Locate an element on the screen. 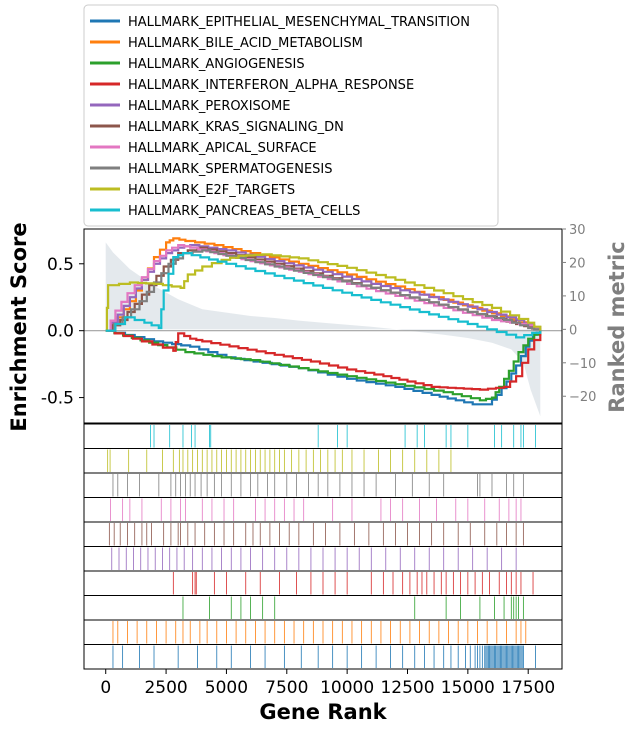  y2-tick-label-5: −20 is located at coordinates (582, 397).